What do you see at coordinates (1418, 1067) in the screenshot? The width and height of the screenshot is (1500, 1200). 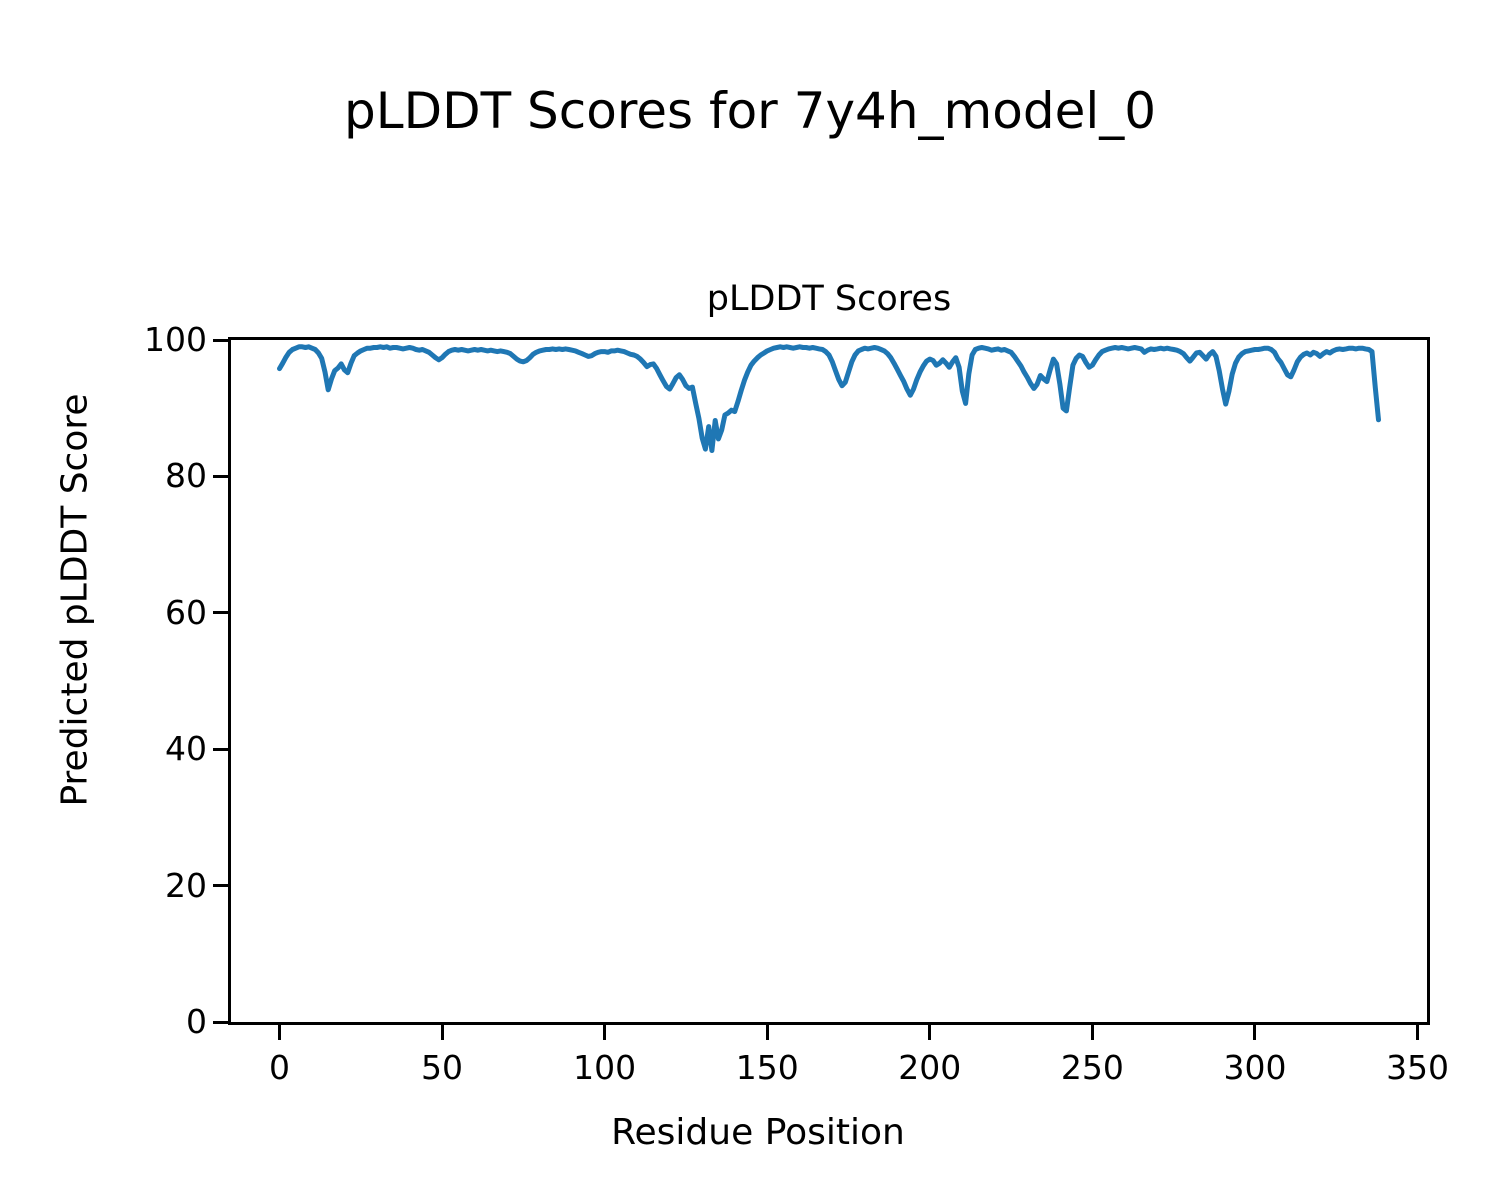 I see `x-tick-label: 350` at bounding box center [1418, 1067].